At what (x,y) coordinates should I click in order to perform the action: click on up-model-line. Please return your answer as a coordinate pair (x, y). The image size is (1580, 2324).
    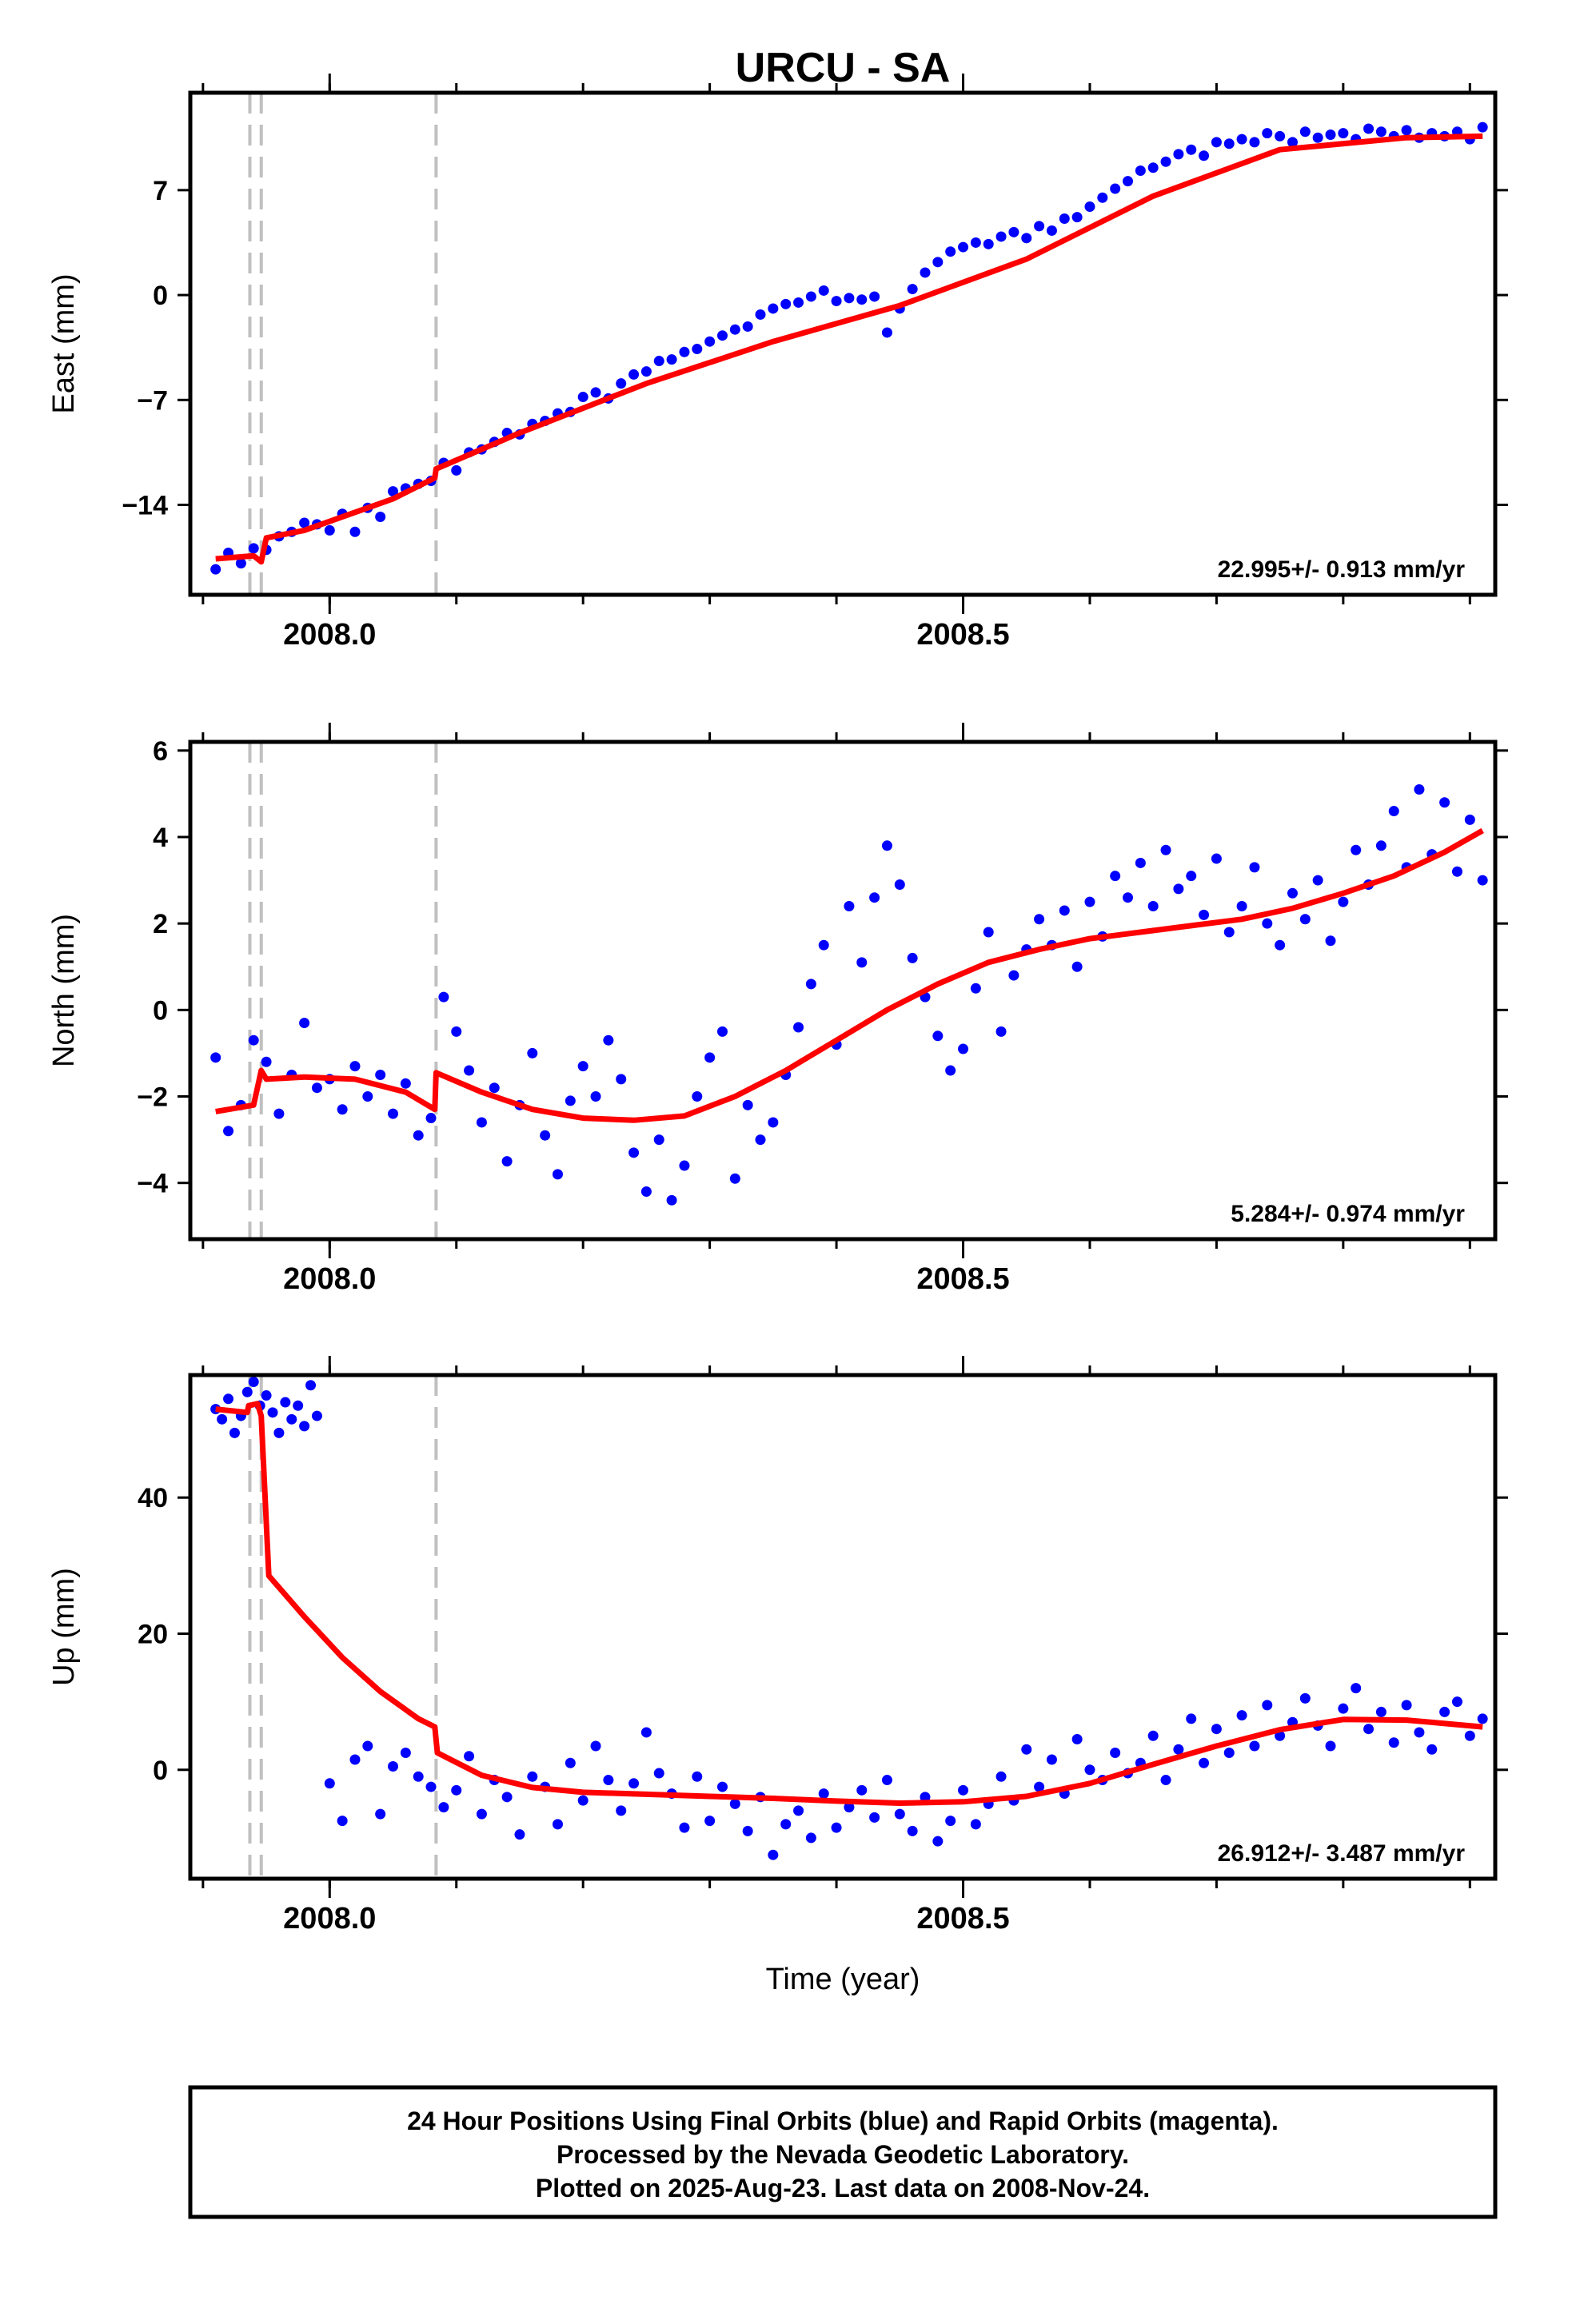
    Looking at the image, I should click on (849, 1603).